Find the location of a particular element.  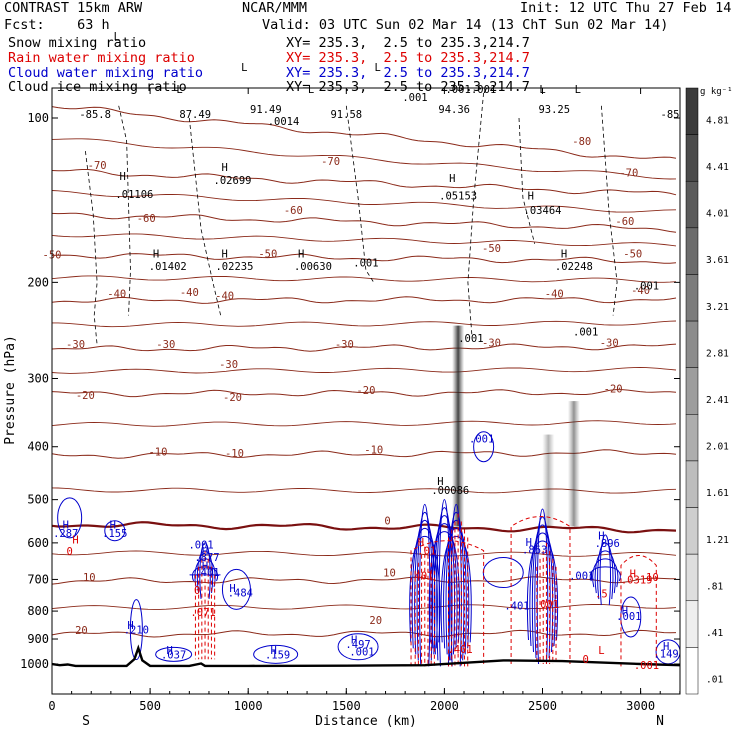

colorbar-label: 4.81 is located at coordinates (717, 120).